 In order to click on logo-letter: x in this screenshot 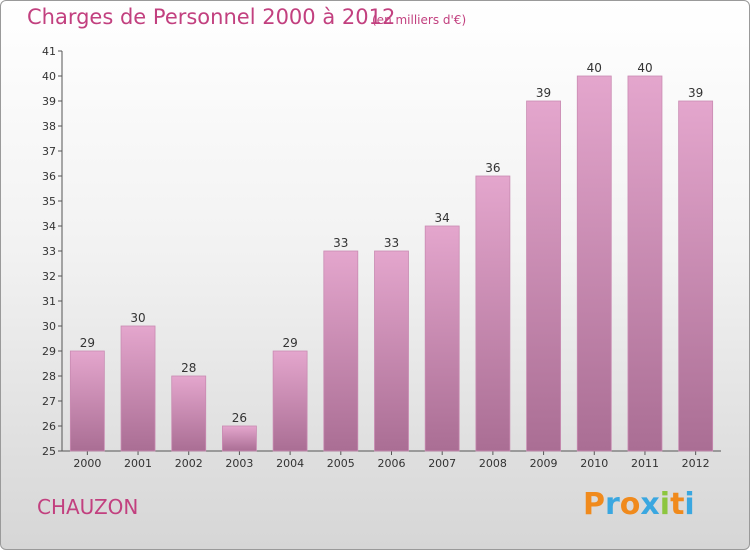, I will do `click(650, 504)`.